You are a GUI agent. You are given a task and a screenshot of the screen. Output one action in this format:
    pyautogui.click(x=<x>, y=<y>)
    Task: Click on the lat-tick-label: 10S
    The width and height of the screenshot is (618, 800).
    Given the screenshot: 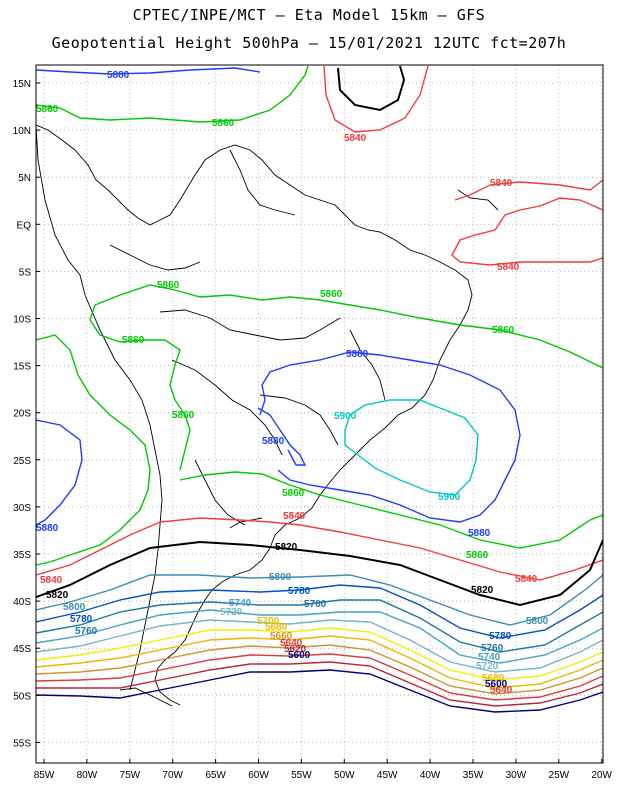 What is the action you would take?
    pyautogui.click(x=22, y=320)
    